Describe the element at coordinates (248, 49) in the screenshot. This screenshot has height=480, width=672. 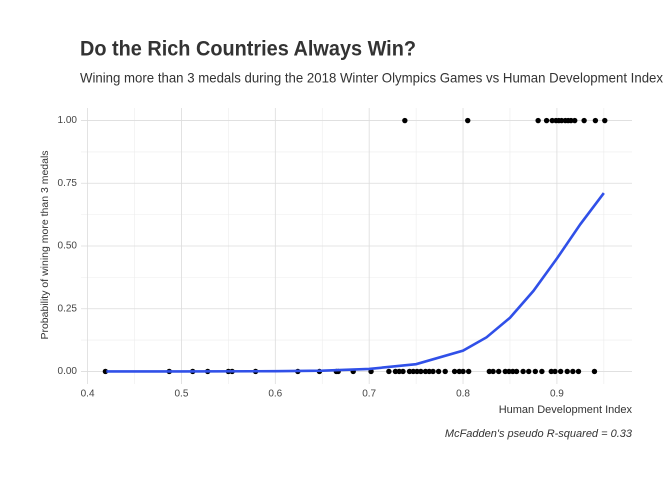
I see `chart-title: Do the Rich Countries Always Win?` at that location.